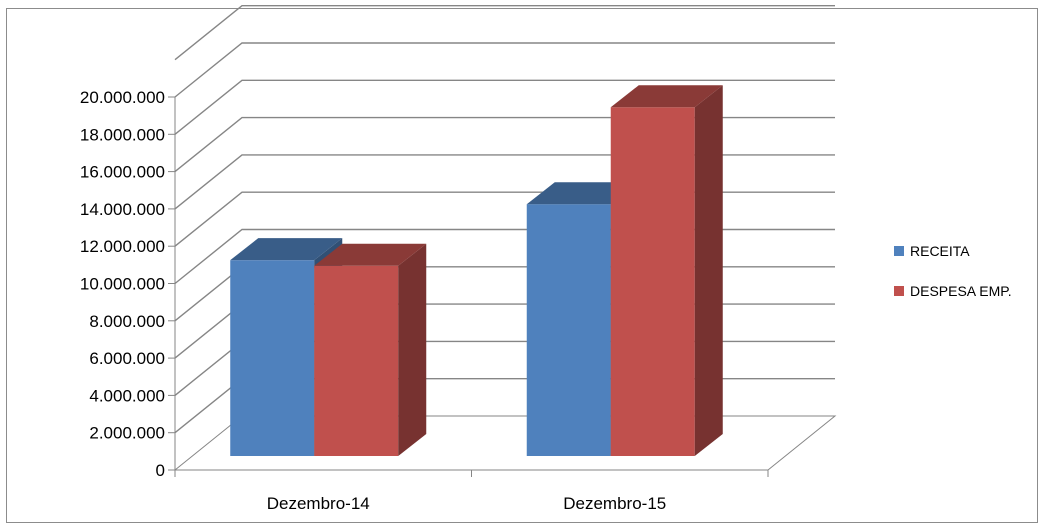 The image size is (1046, 531). I want to click on y-tick-label: 18.000.000, so click(122, 134).